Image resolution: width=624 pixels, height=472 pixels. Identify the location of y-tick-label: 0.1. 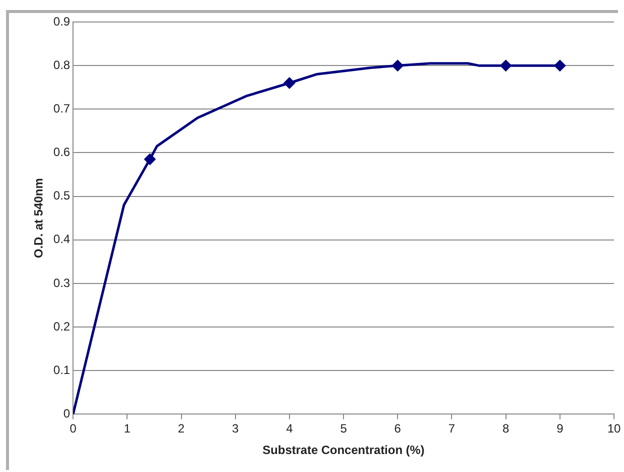
(61, 369).